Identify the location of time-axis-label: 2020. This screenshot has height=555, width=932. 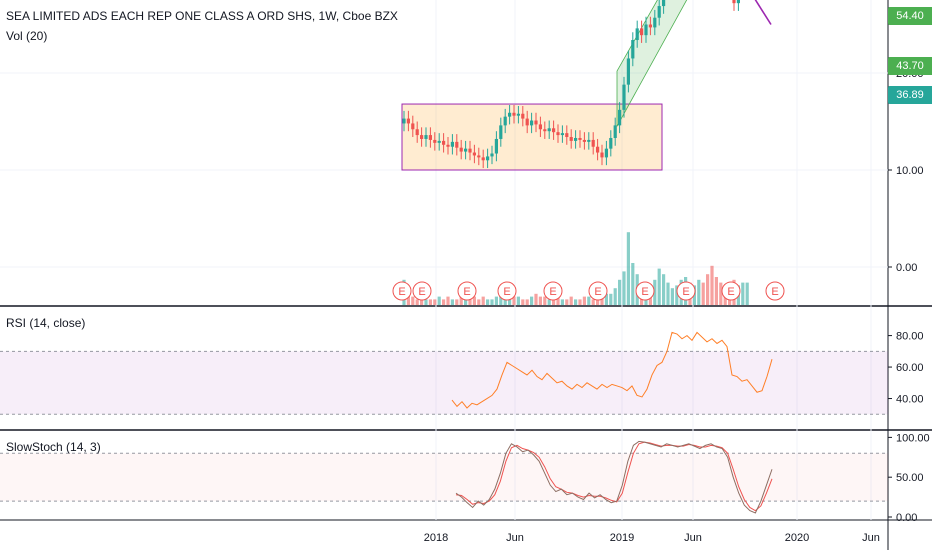
(797, 538).